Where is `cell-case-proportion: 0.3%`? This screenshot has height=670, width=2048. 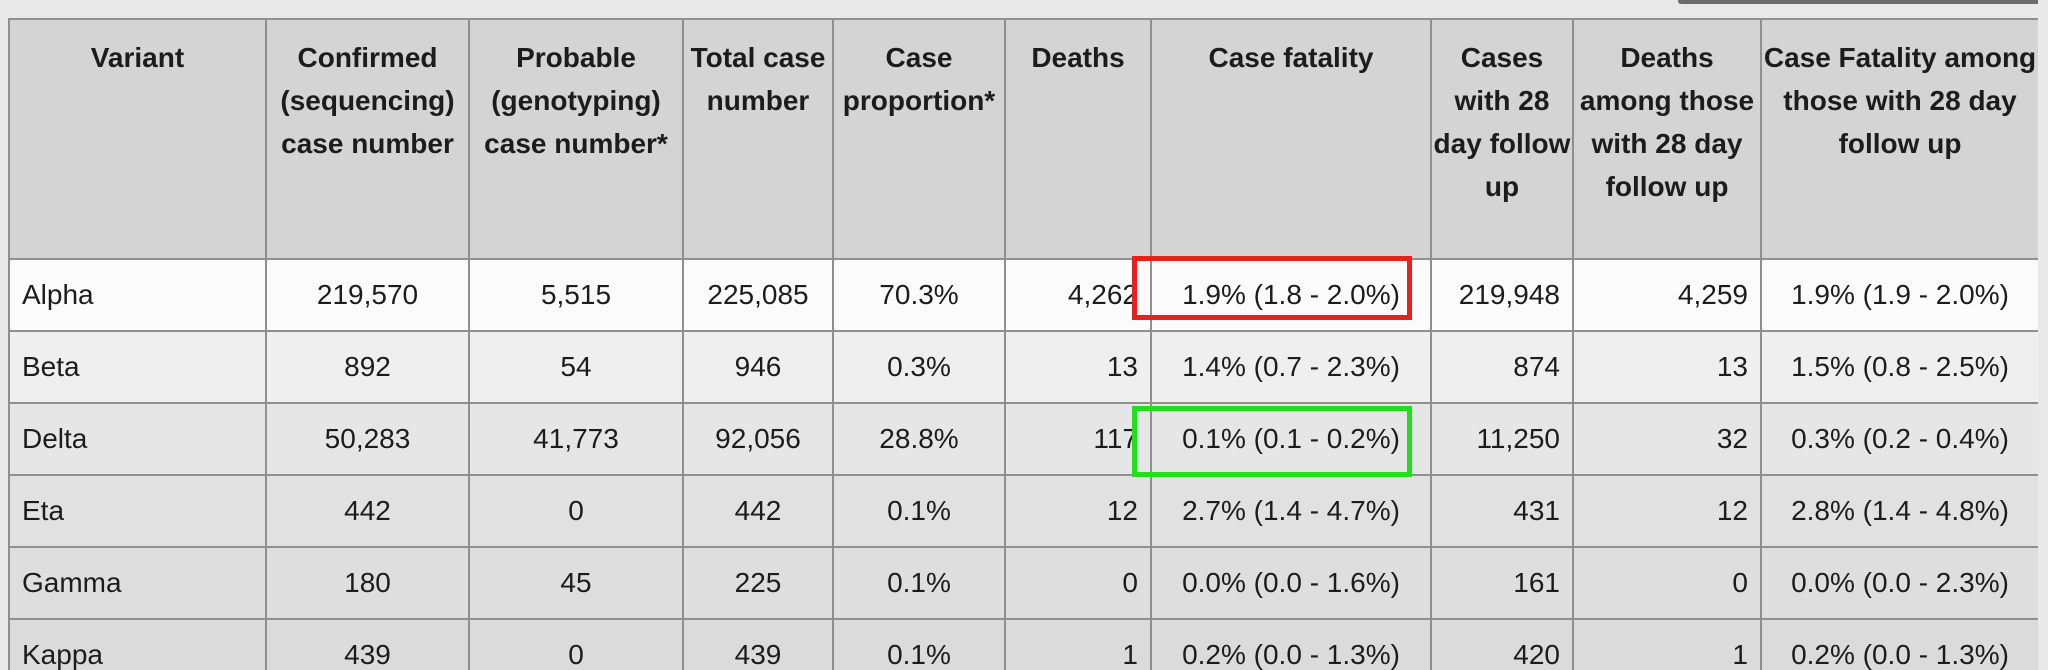 cell-case-proportion: 0.3% is located at coordinates (919, 367).